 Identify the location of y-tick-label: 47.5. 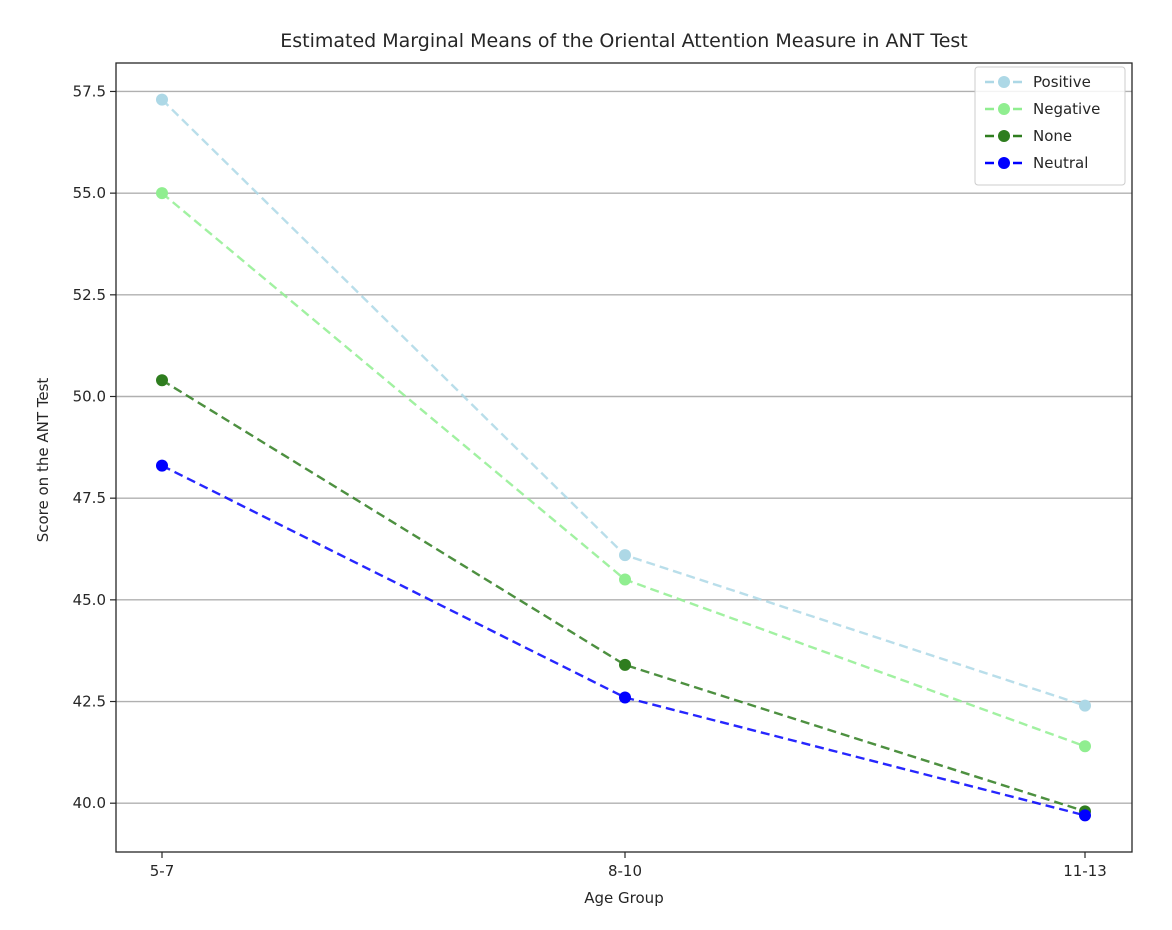
(89, 498).